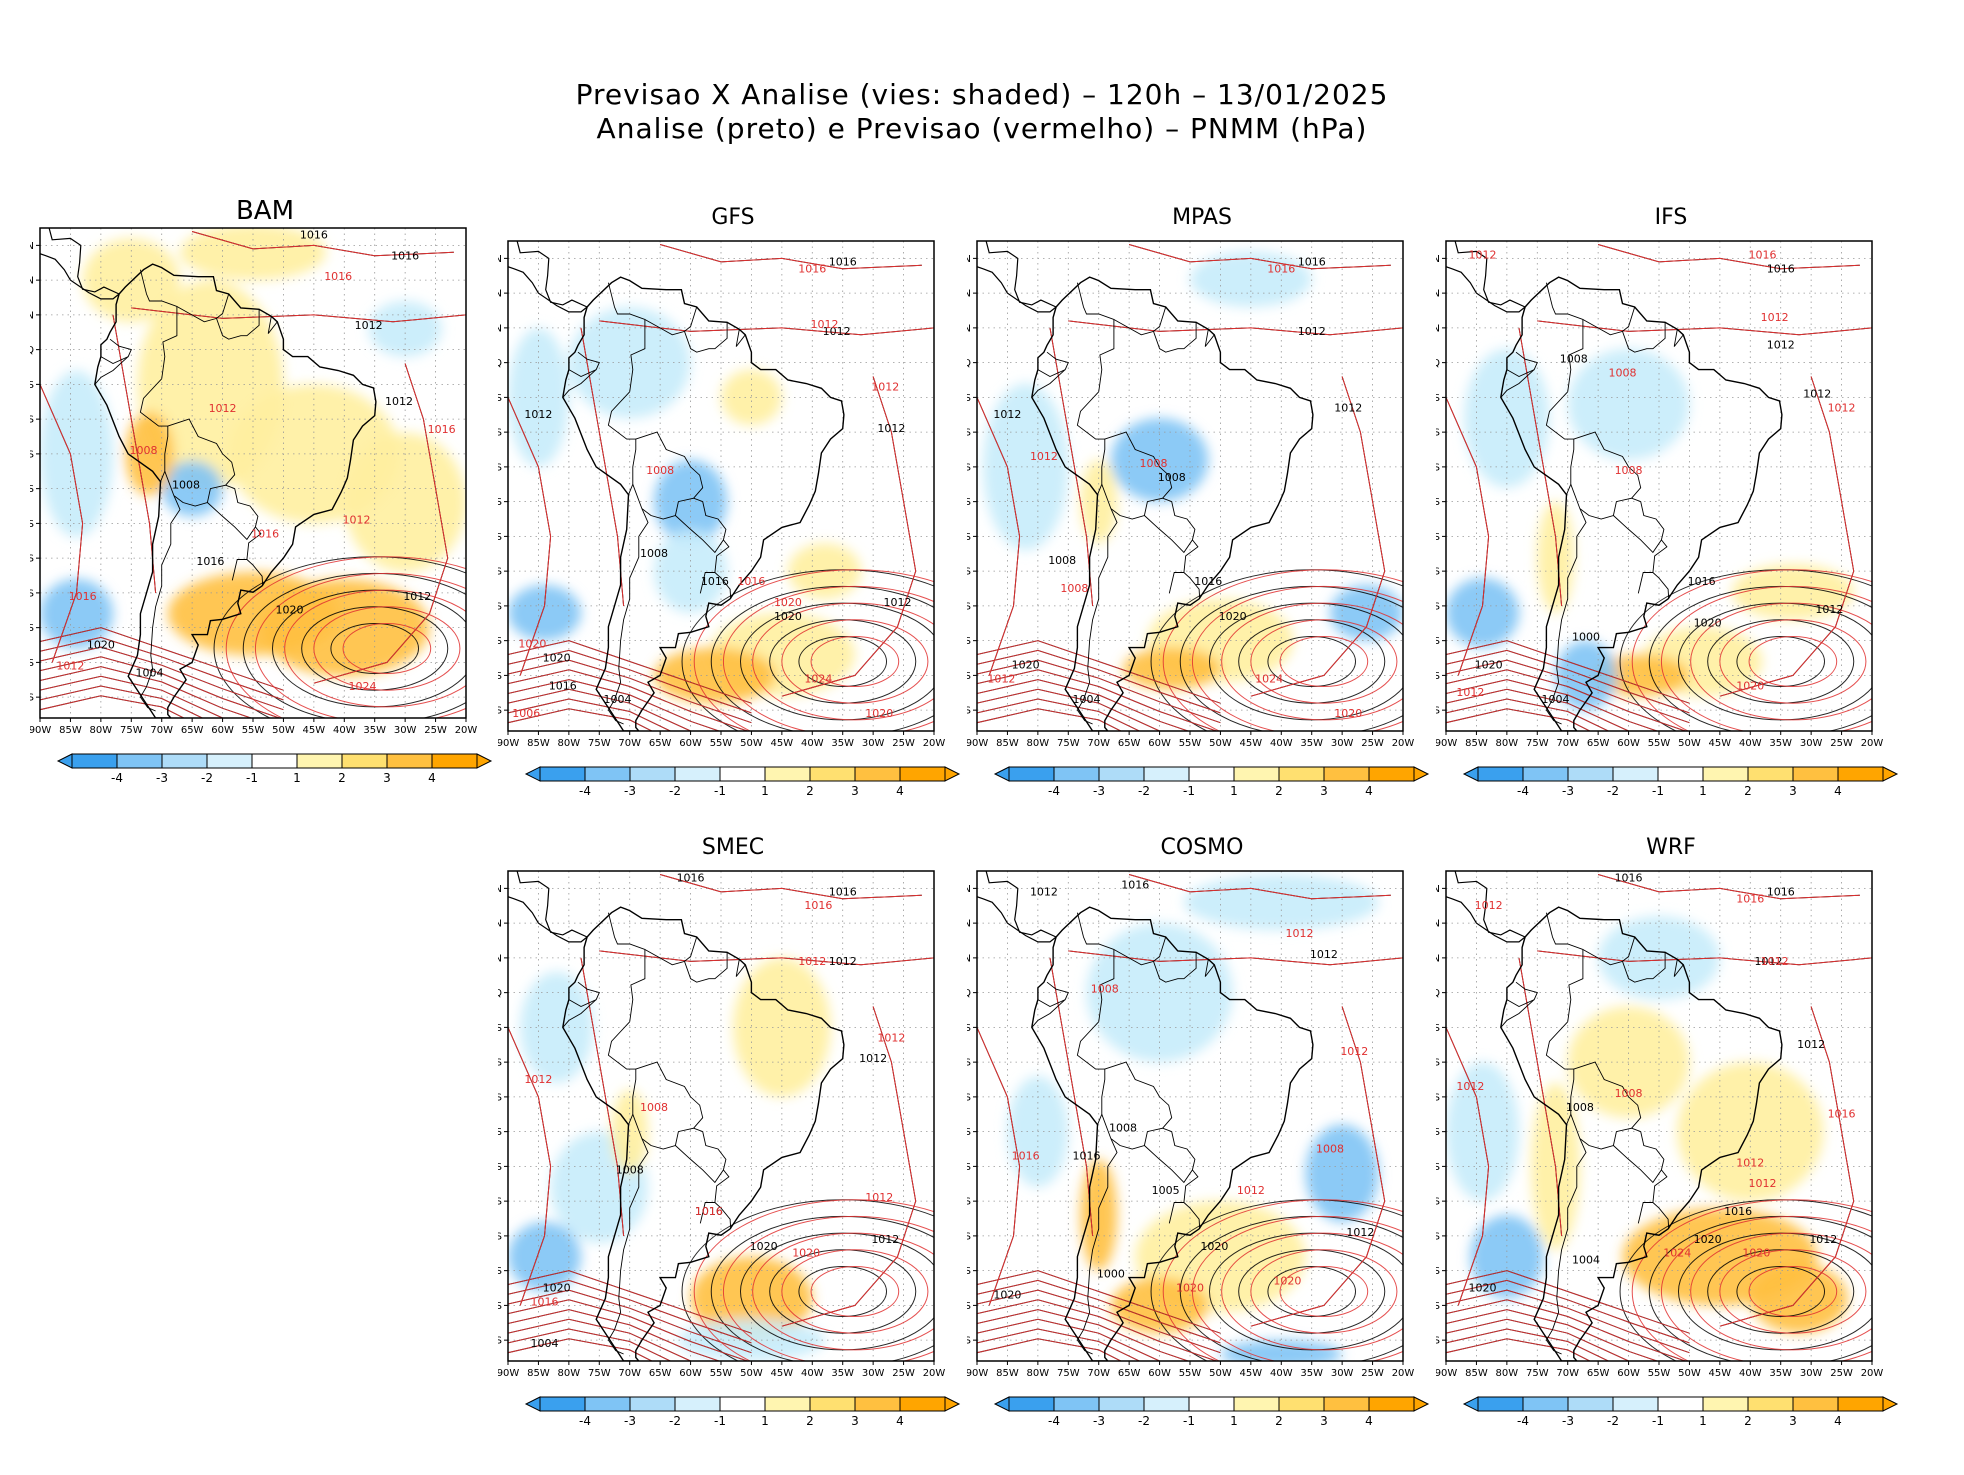 The height and width of the screenshot is (1475, 1964). I want to click on analysis-isobar-label: 1005, so click(1166, 1190).